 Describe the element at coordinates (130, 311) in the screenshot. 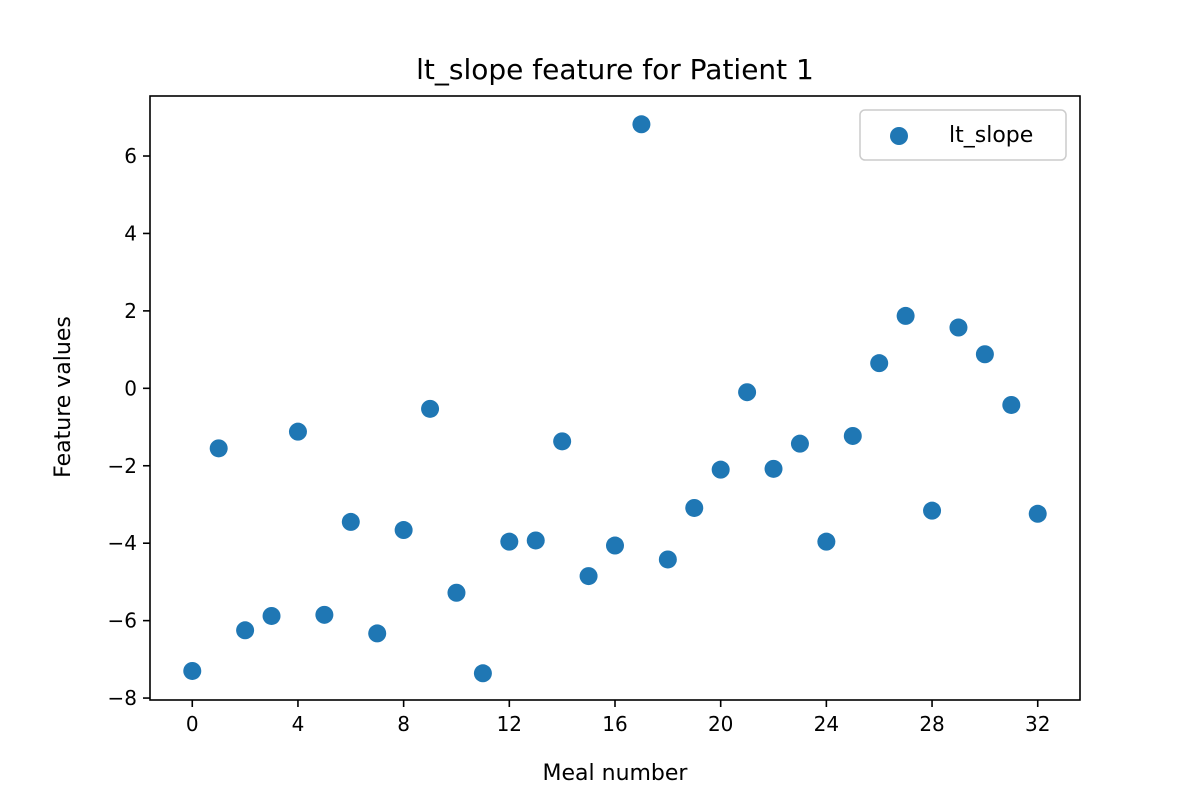

I see `y-tick-label: 2` at that location.